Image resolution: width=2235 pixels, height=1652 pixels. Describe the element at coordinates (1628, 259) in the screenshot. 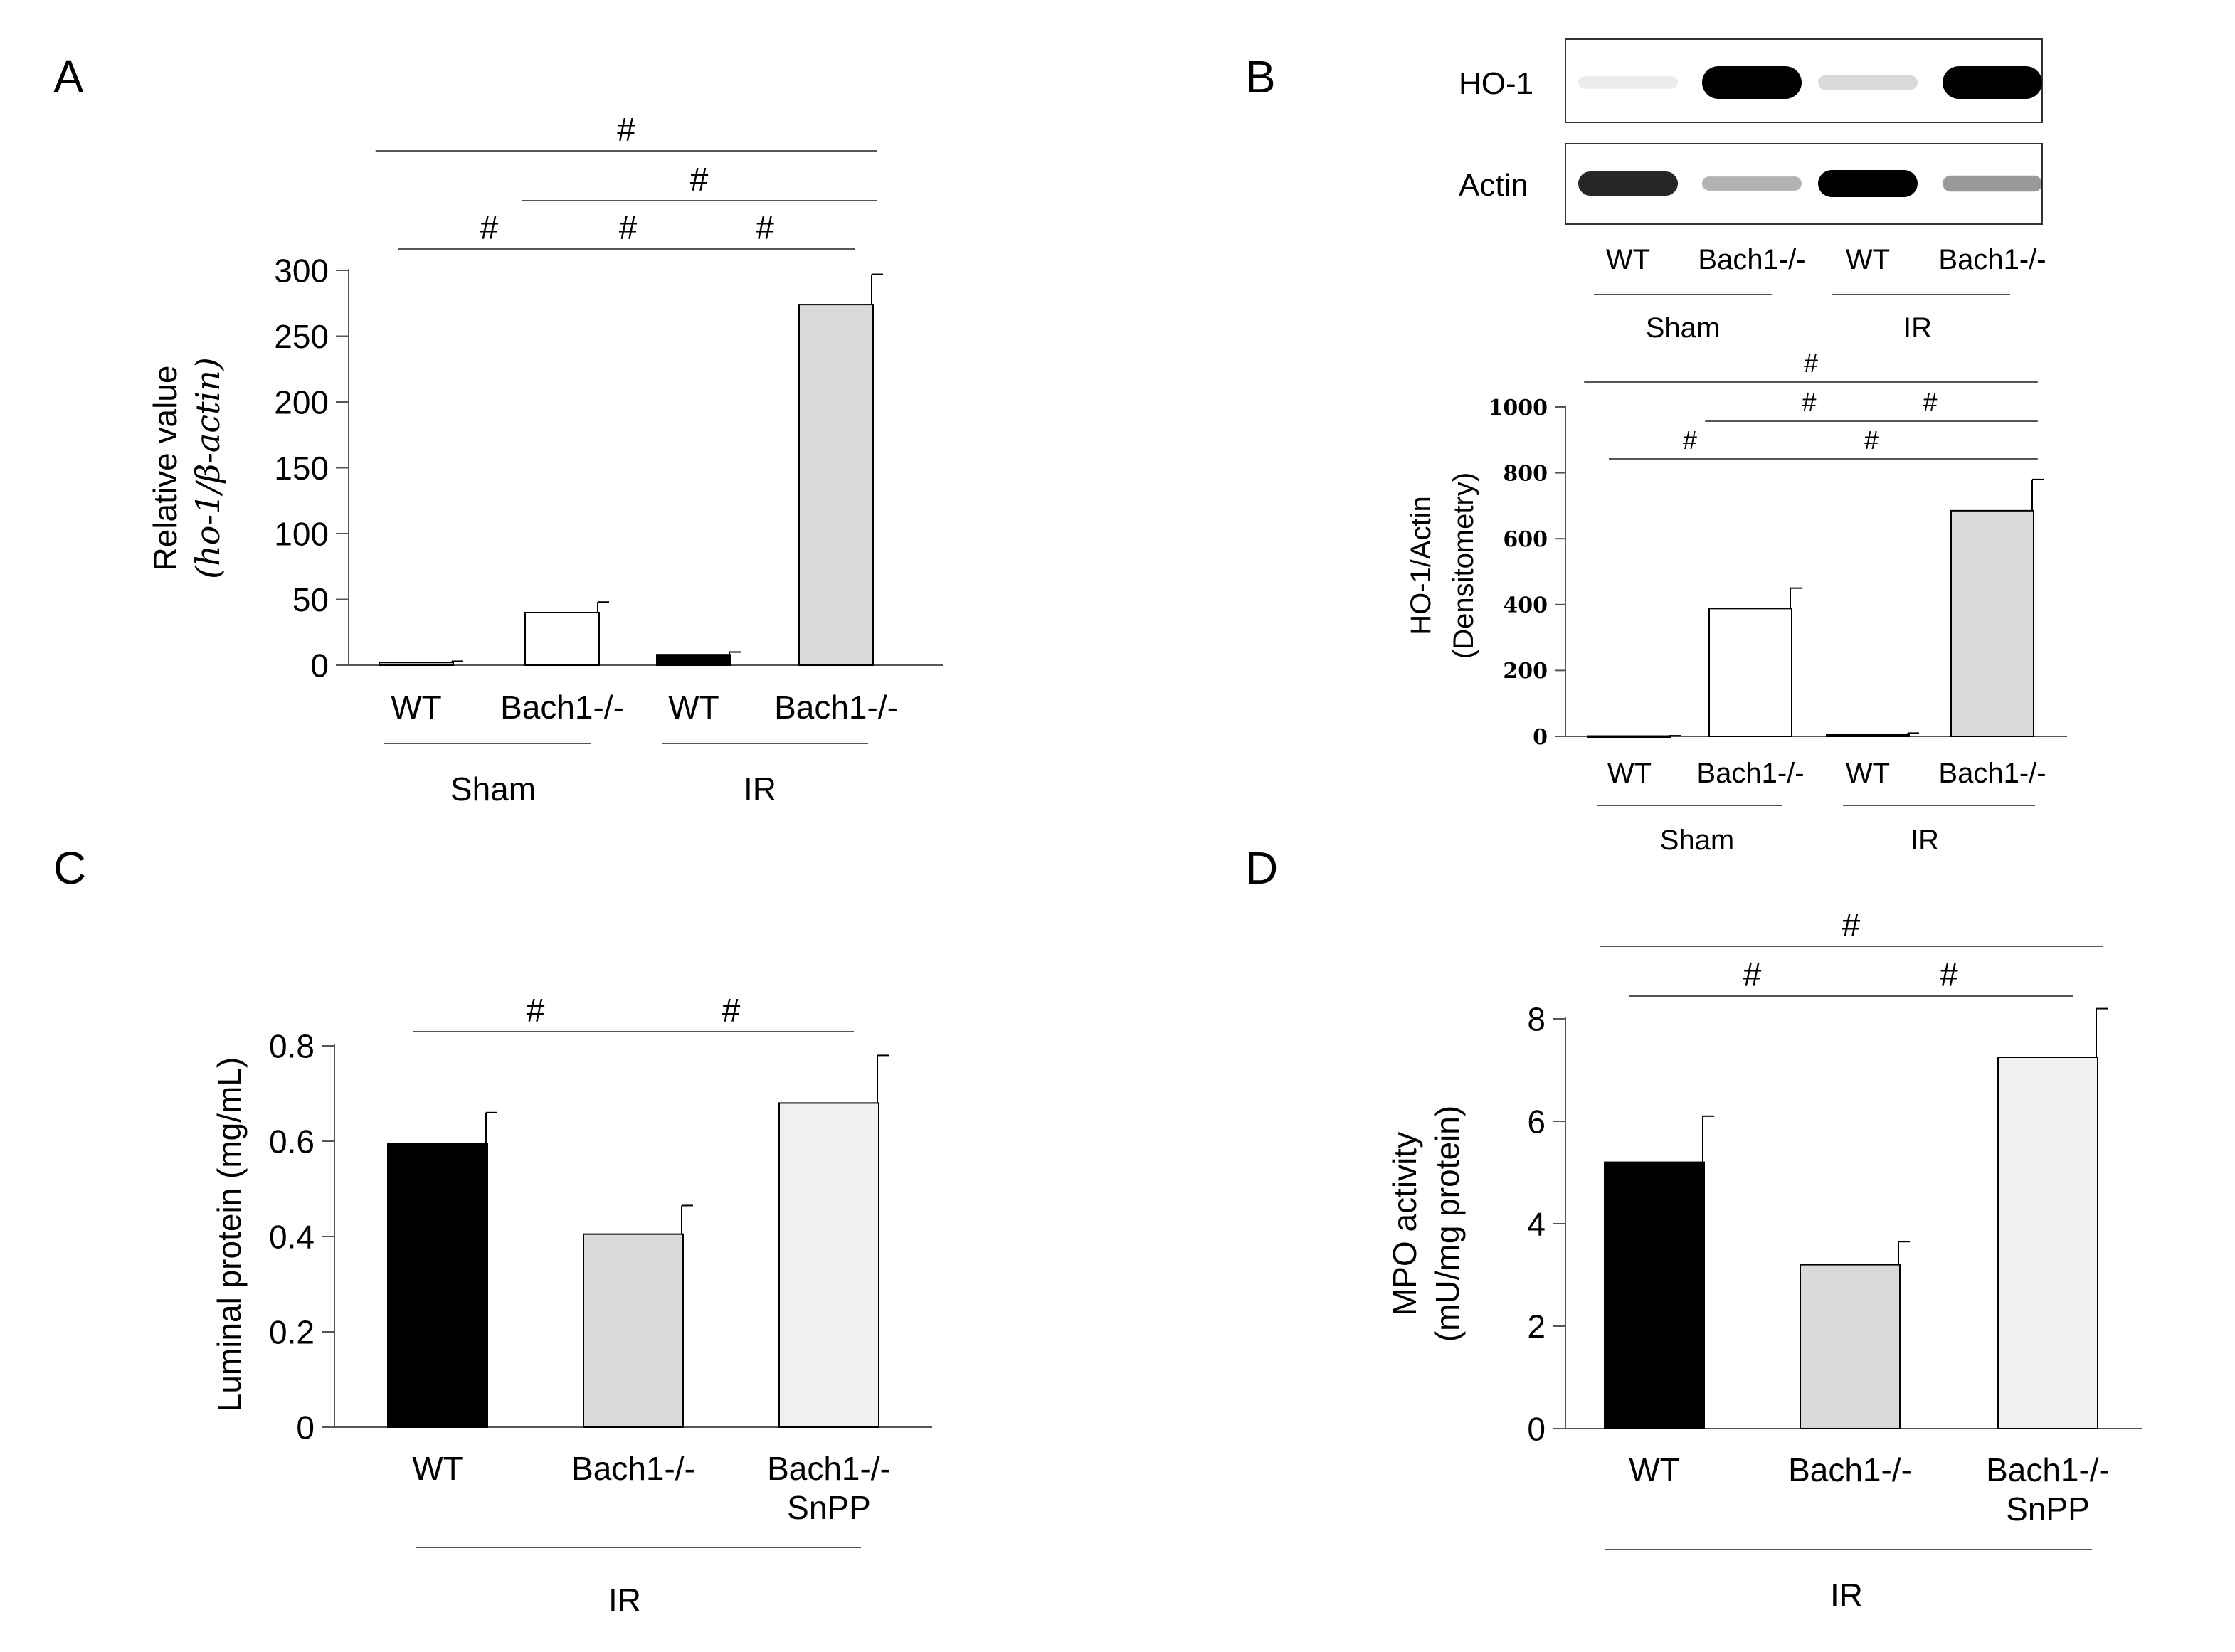

I see `blot-lane-1: WT` at that location.